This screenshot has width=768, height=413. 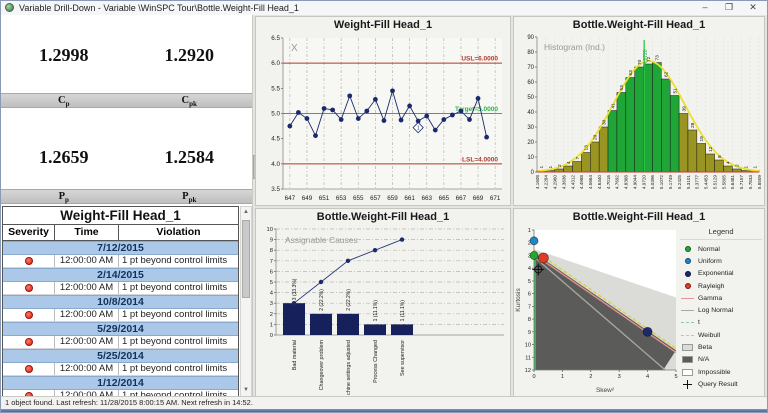 What do you see at coordinates (275, 114) in the screenshot?
I see `svg-text: 5.0` at bounding box center [275, 114].